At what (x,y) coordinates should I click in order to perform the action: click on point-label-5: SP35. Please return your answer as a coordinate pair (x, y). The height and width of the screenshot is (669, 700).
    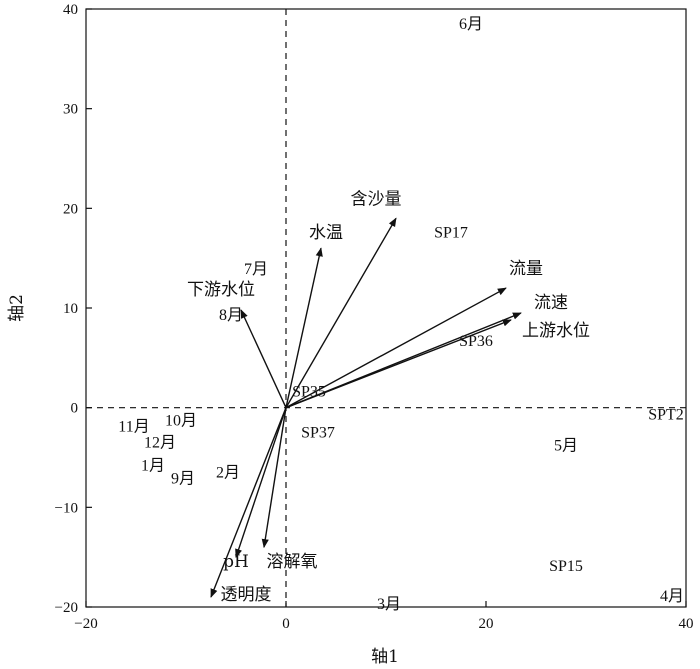
    Looking at the image, I should click on (309, 392).